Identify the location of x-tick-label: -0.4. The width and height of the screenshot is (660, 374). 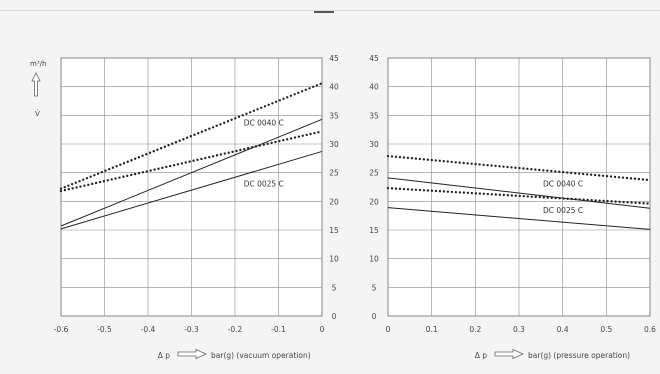
(148, 329).